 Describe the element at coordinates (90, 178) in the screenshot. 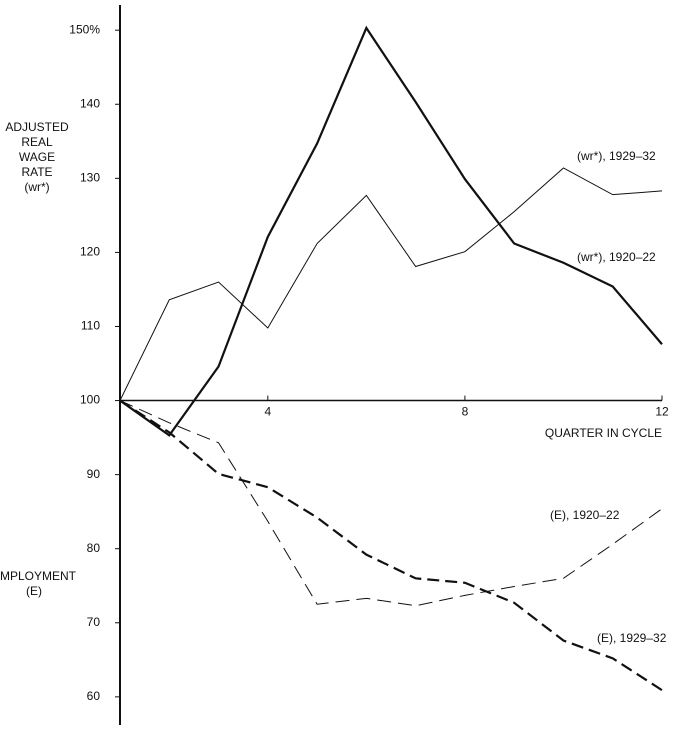

I see `y-tick-label: 130` at that location.